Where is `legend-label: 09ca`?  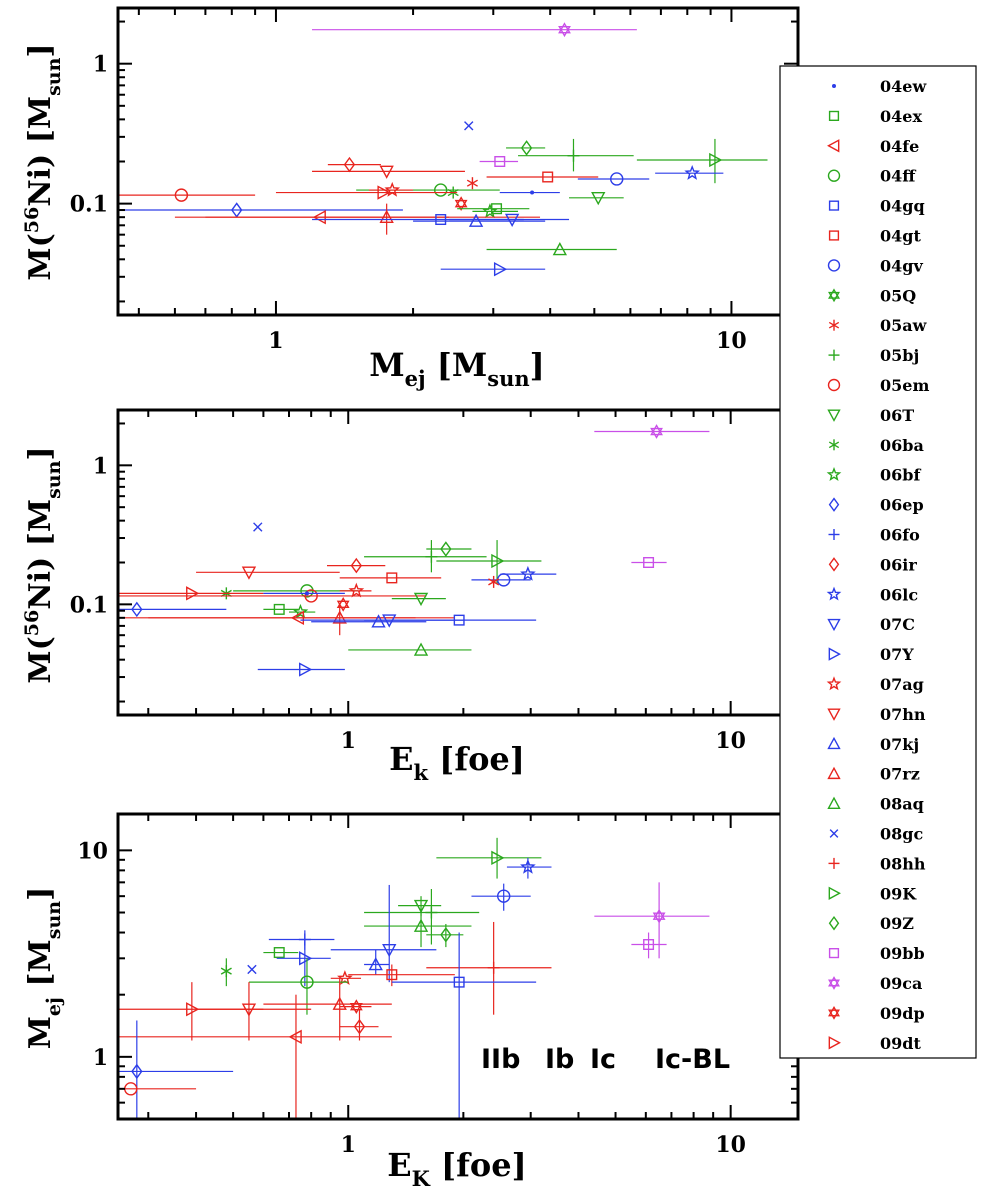 legend-label: 09ca is located at coordinates (901, 983).